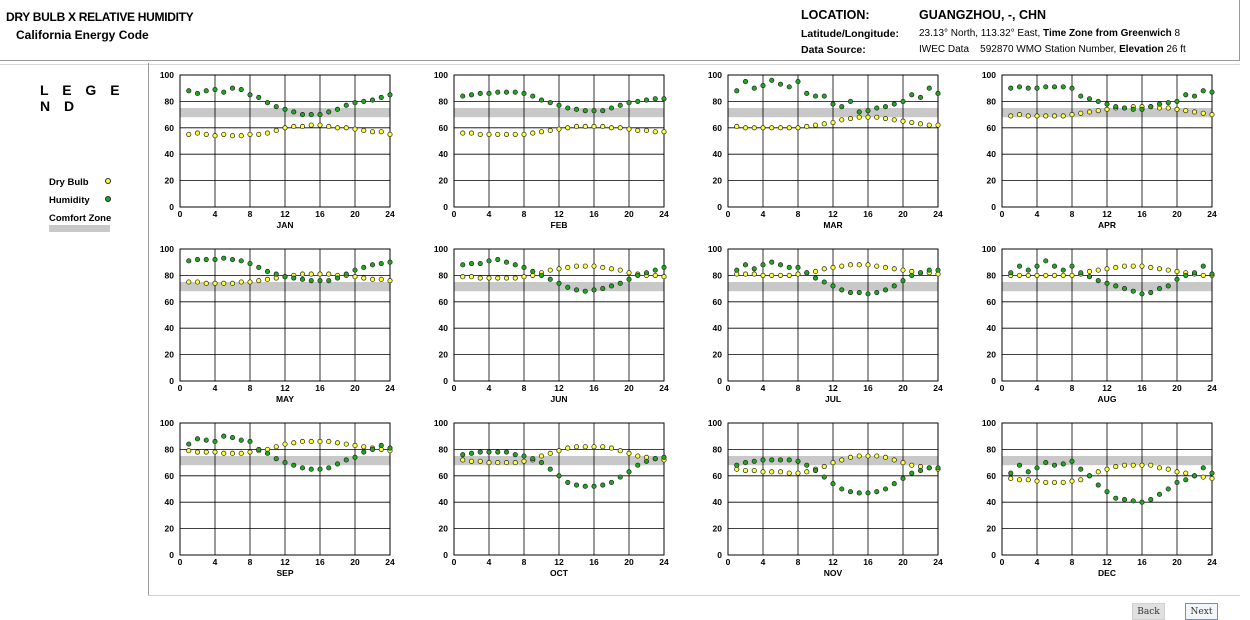  I want to click on back-button: Back, so click(1148, 611).